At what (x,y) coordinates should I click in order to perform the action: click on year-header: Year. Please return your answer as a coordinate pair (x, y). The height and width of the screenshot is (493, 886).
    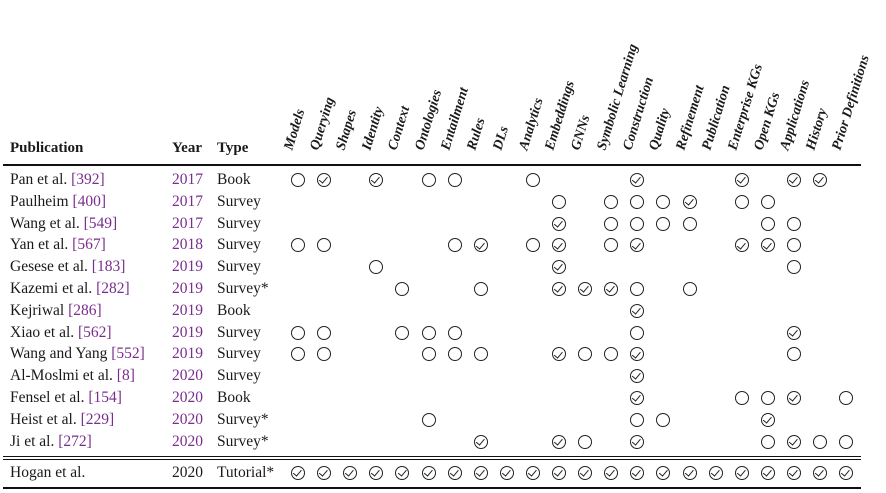
    Looking at the image, I should click on (187, 148).